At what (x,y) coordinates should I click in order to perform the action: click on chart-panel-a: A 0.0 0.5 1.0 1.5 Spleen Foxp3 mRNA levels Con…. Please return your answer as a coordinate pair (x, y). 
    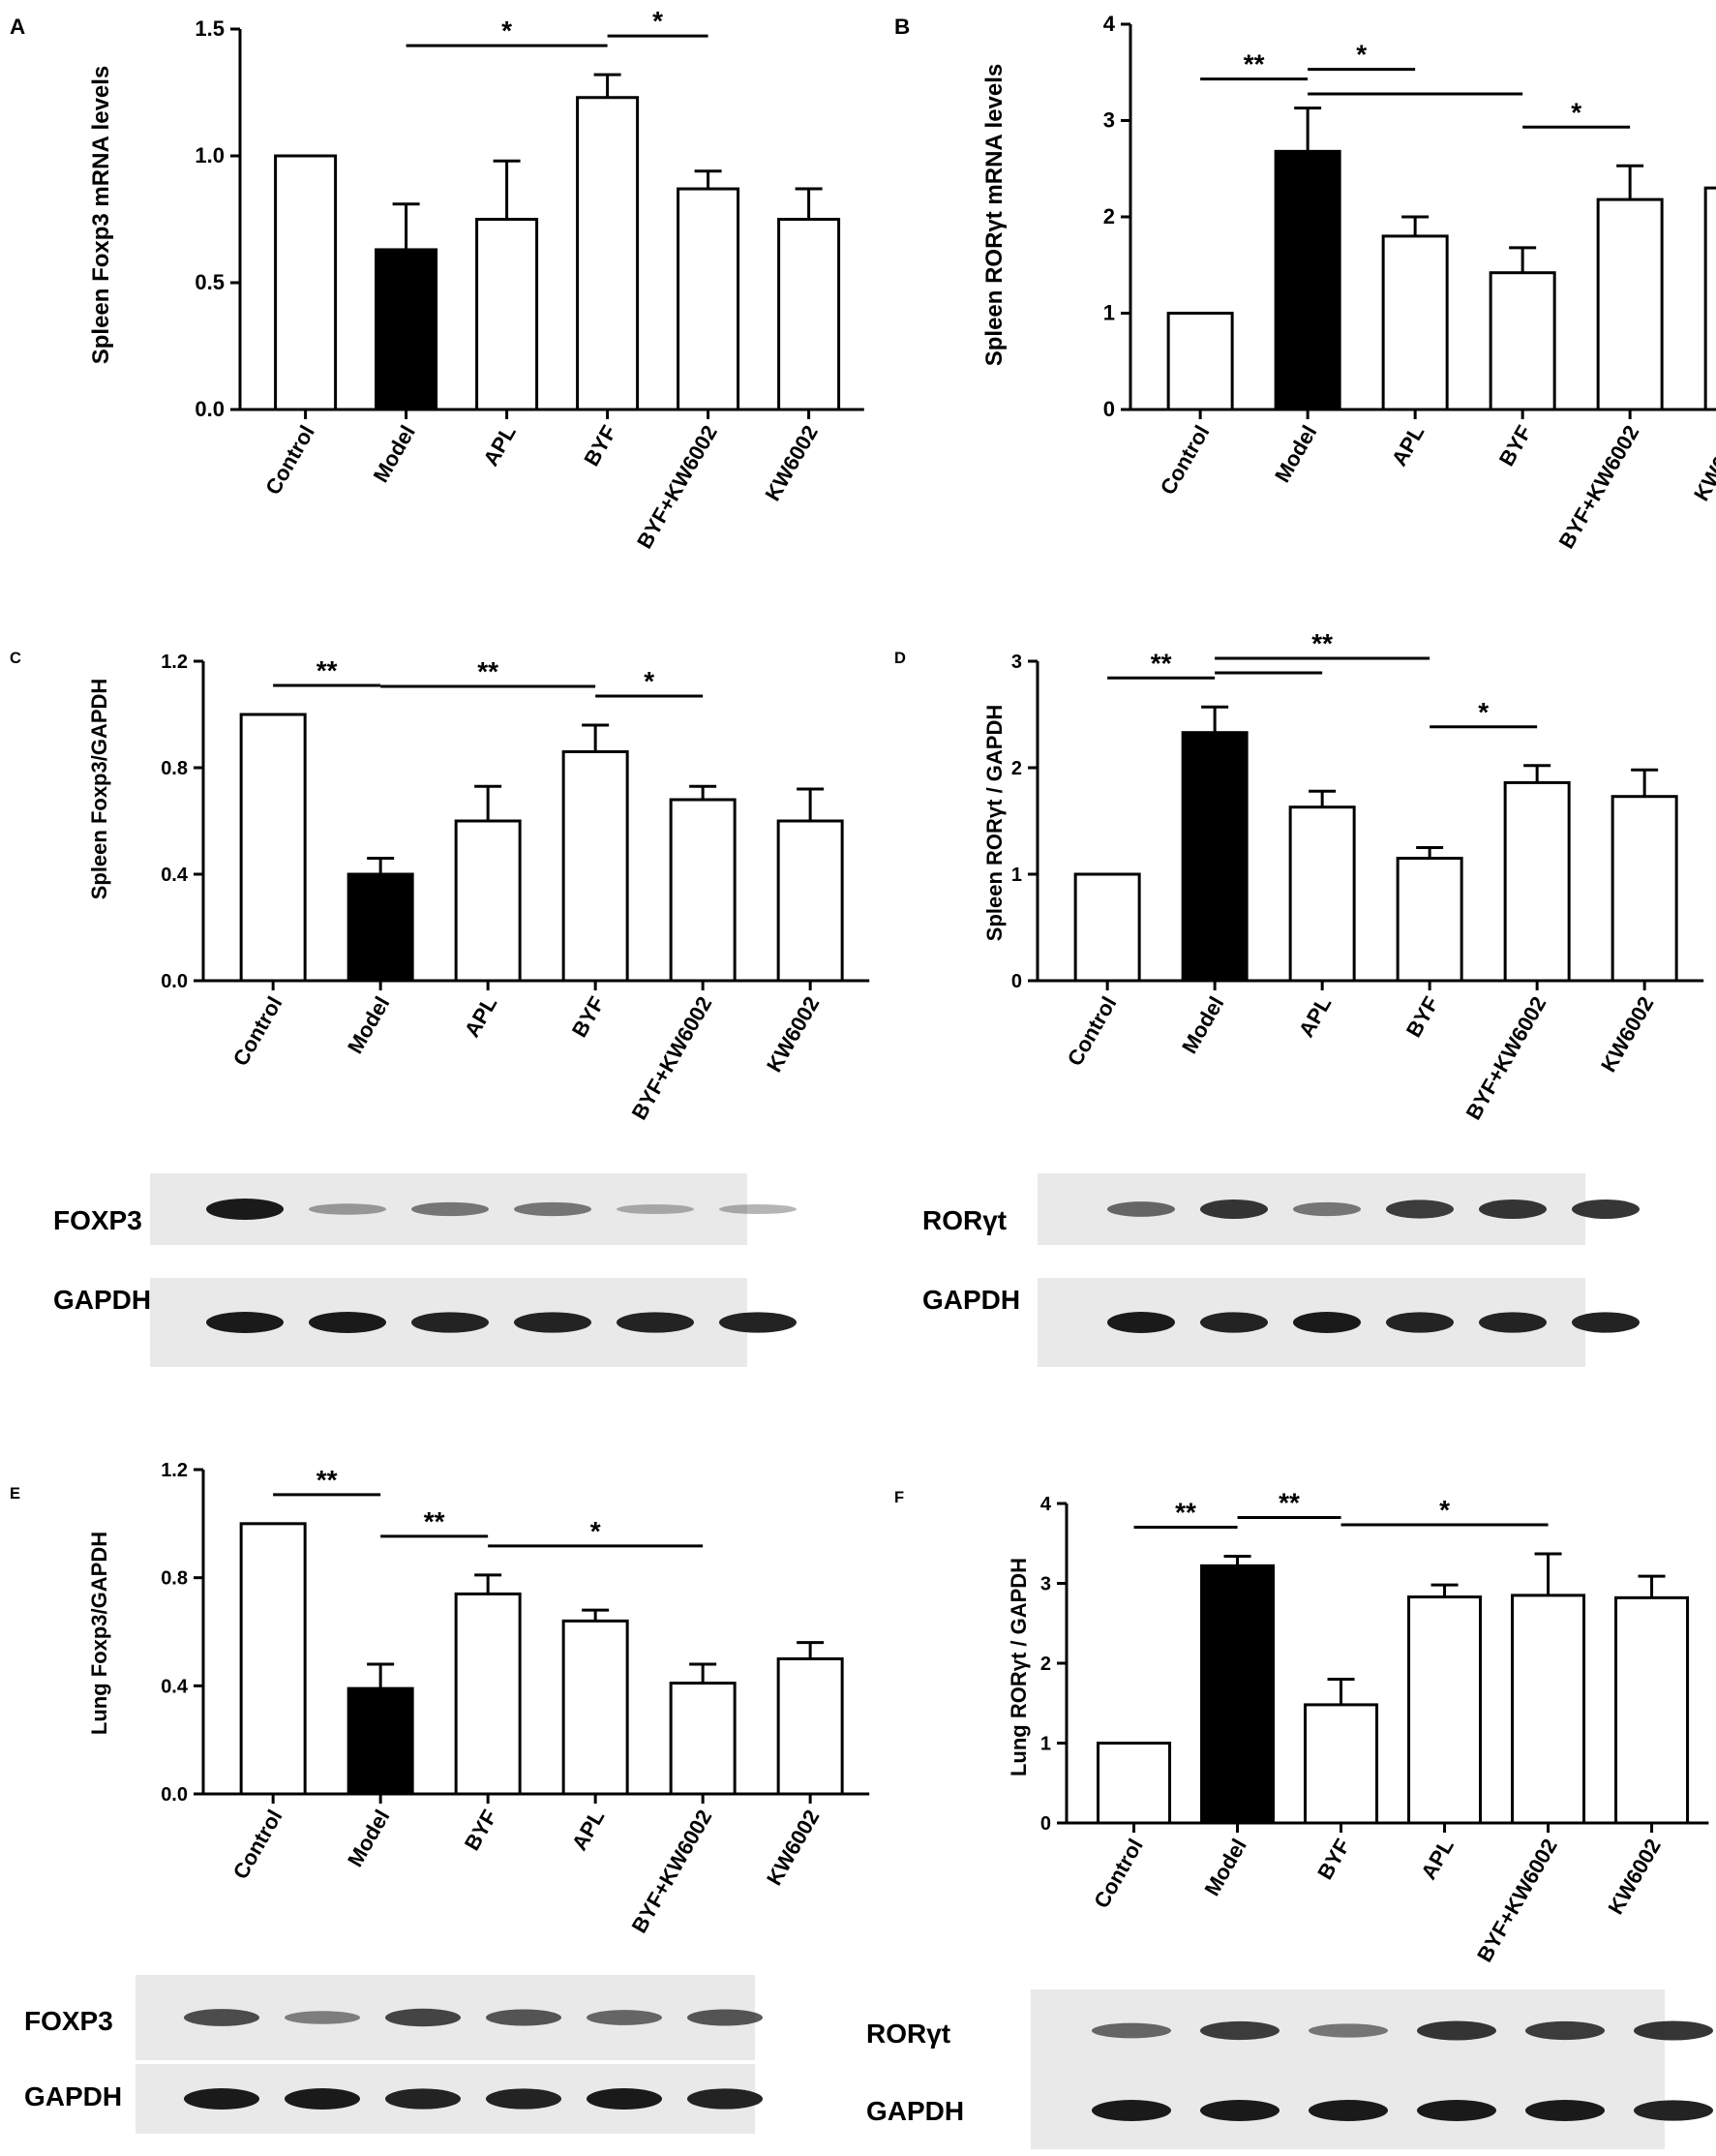
    Looking at the image, I should click on (437, 280).